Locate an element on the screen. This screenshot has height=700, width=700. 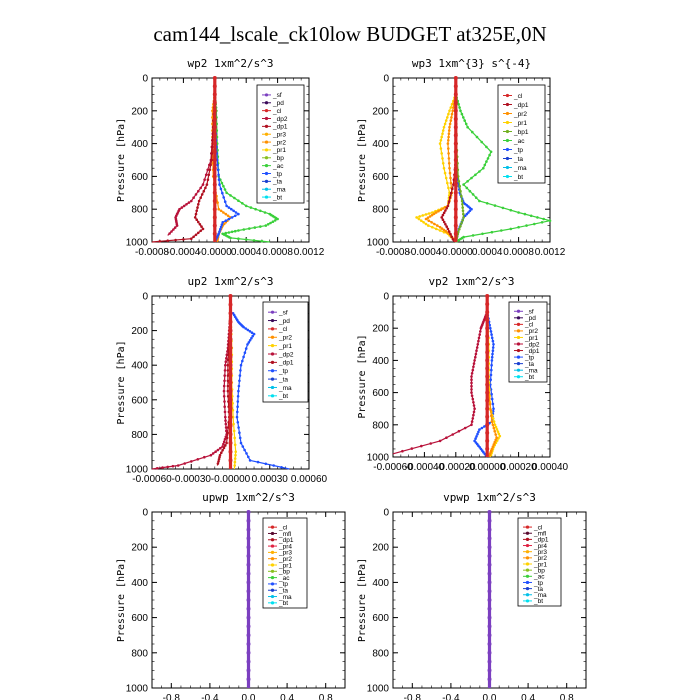
legend-label-bt: _bt is located at coordinates (518, 177).